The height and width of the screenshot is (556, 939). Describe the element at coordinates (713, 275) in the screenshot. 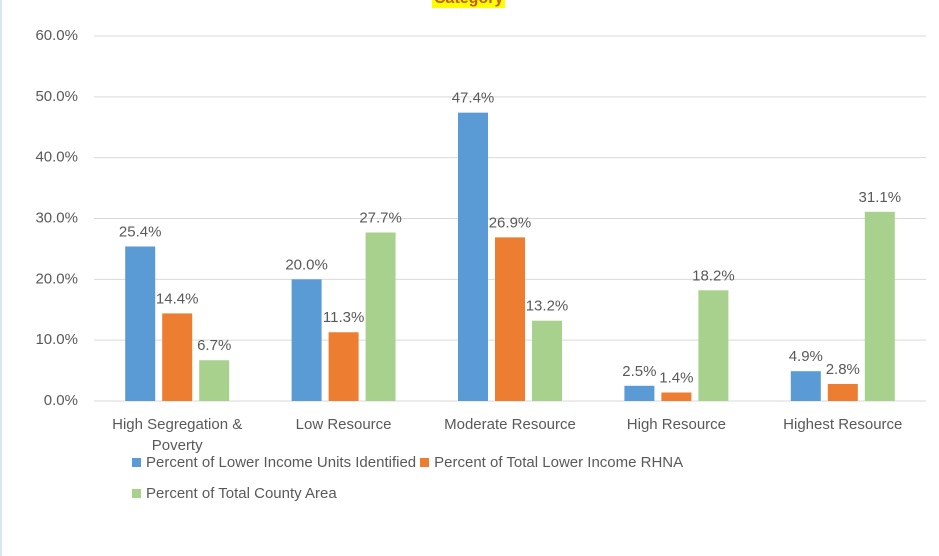

I see `data-label: 18.2%` at that location.